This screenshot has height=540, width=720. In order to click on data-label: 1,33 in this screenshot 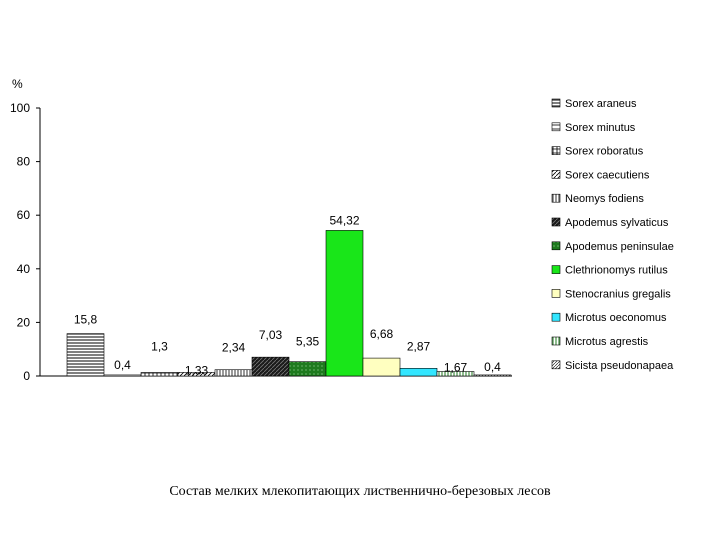, I will do `click(197, 370)`.